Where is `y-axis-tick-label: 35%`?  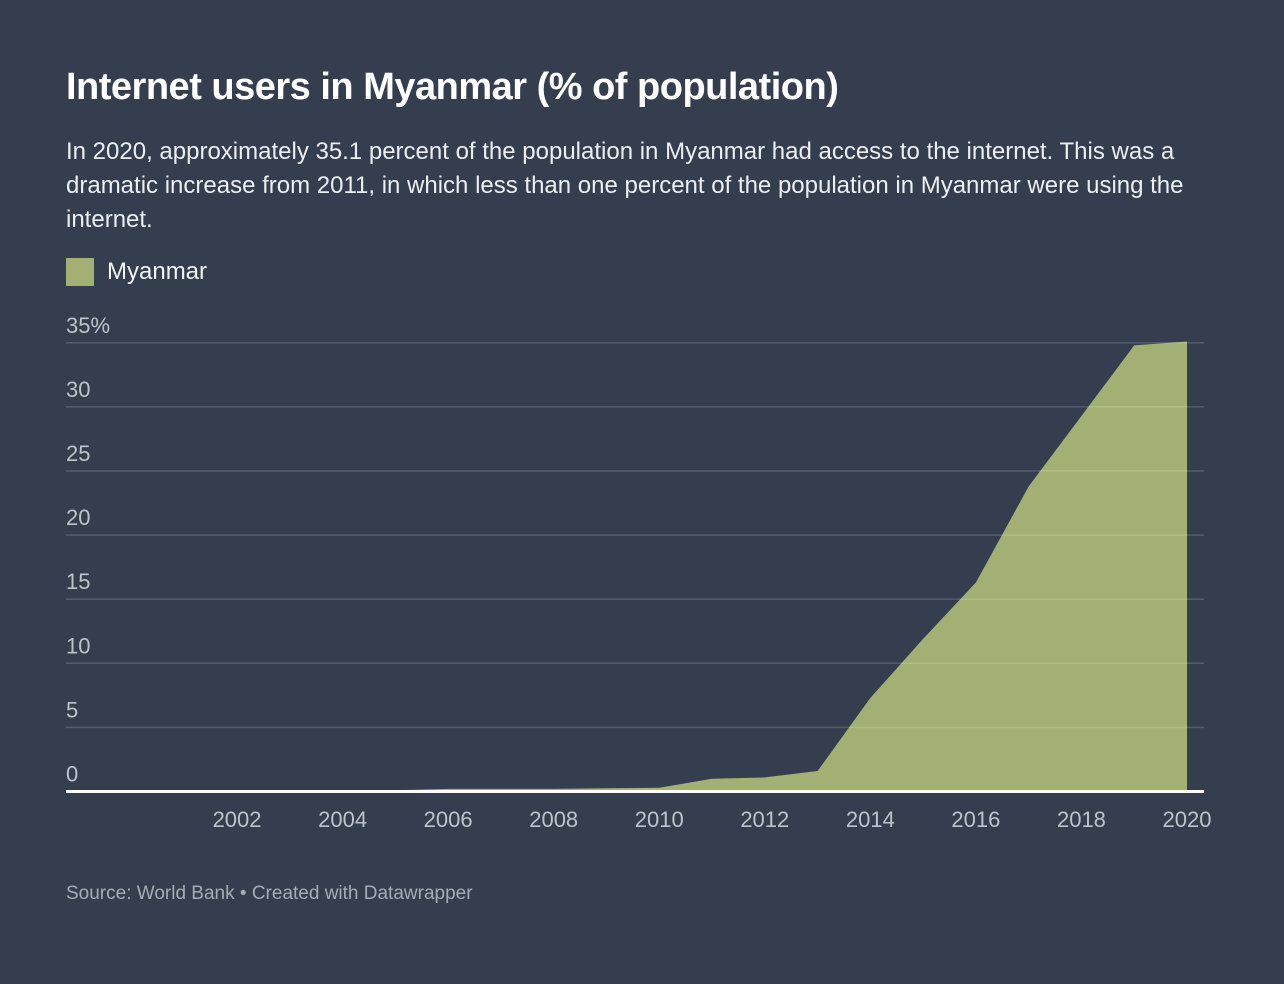 y-axis-tick-label: 35% is located at coordinates (88, 325).